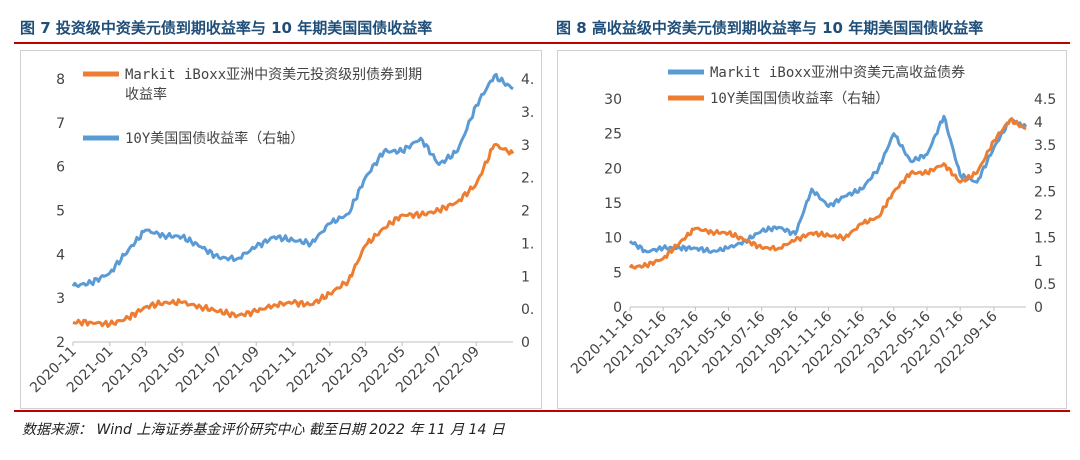 The image size is (1080, 460). What do you see at coordinates (60, 255) in the screenshot?
I see `y-left-tick-label: 4` at bounding box center [60, 255].